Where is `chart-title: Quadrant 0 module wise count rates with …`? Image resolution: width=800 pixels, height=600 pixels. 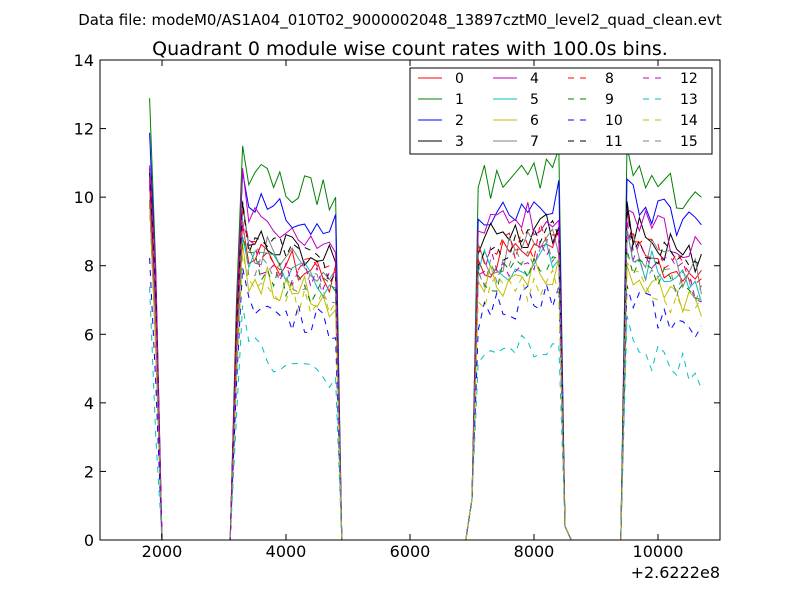 chart-title: Quadrant 0 module wise count rates with … is located at coordinates (410, 49).